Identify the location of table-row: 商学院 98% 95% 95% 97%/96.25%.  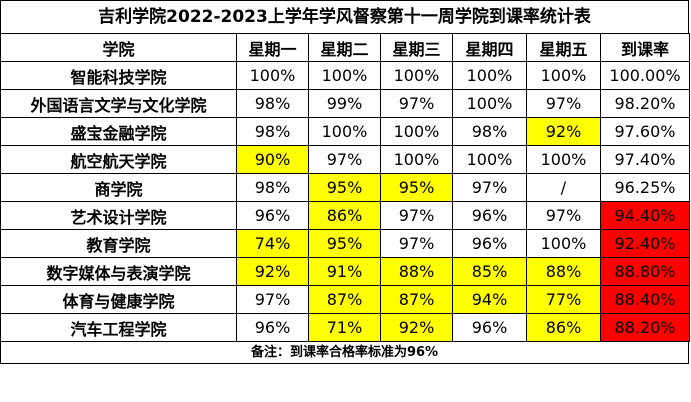
(345, 187).